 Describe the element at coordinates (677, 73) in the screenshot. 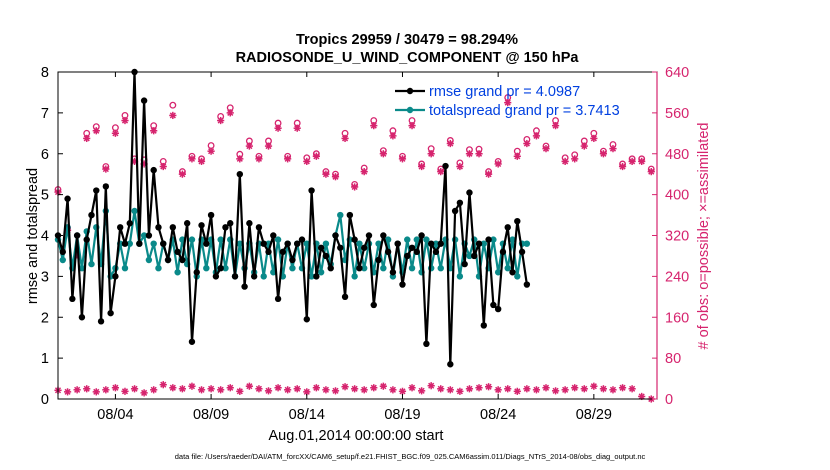

I see `y-right-tick-label: 640` at that location.